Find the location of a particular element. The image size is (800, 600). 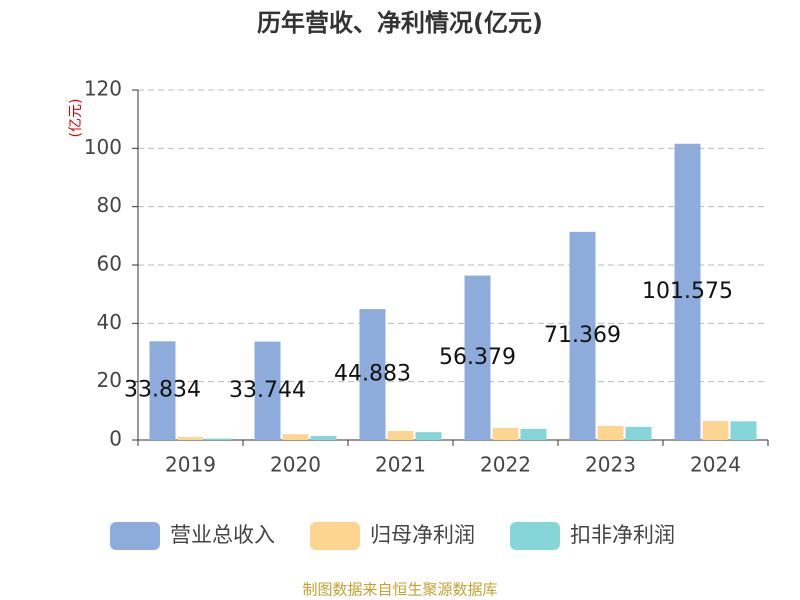

data-label: 56.379 is located at coordinates (477, 357).